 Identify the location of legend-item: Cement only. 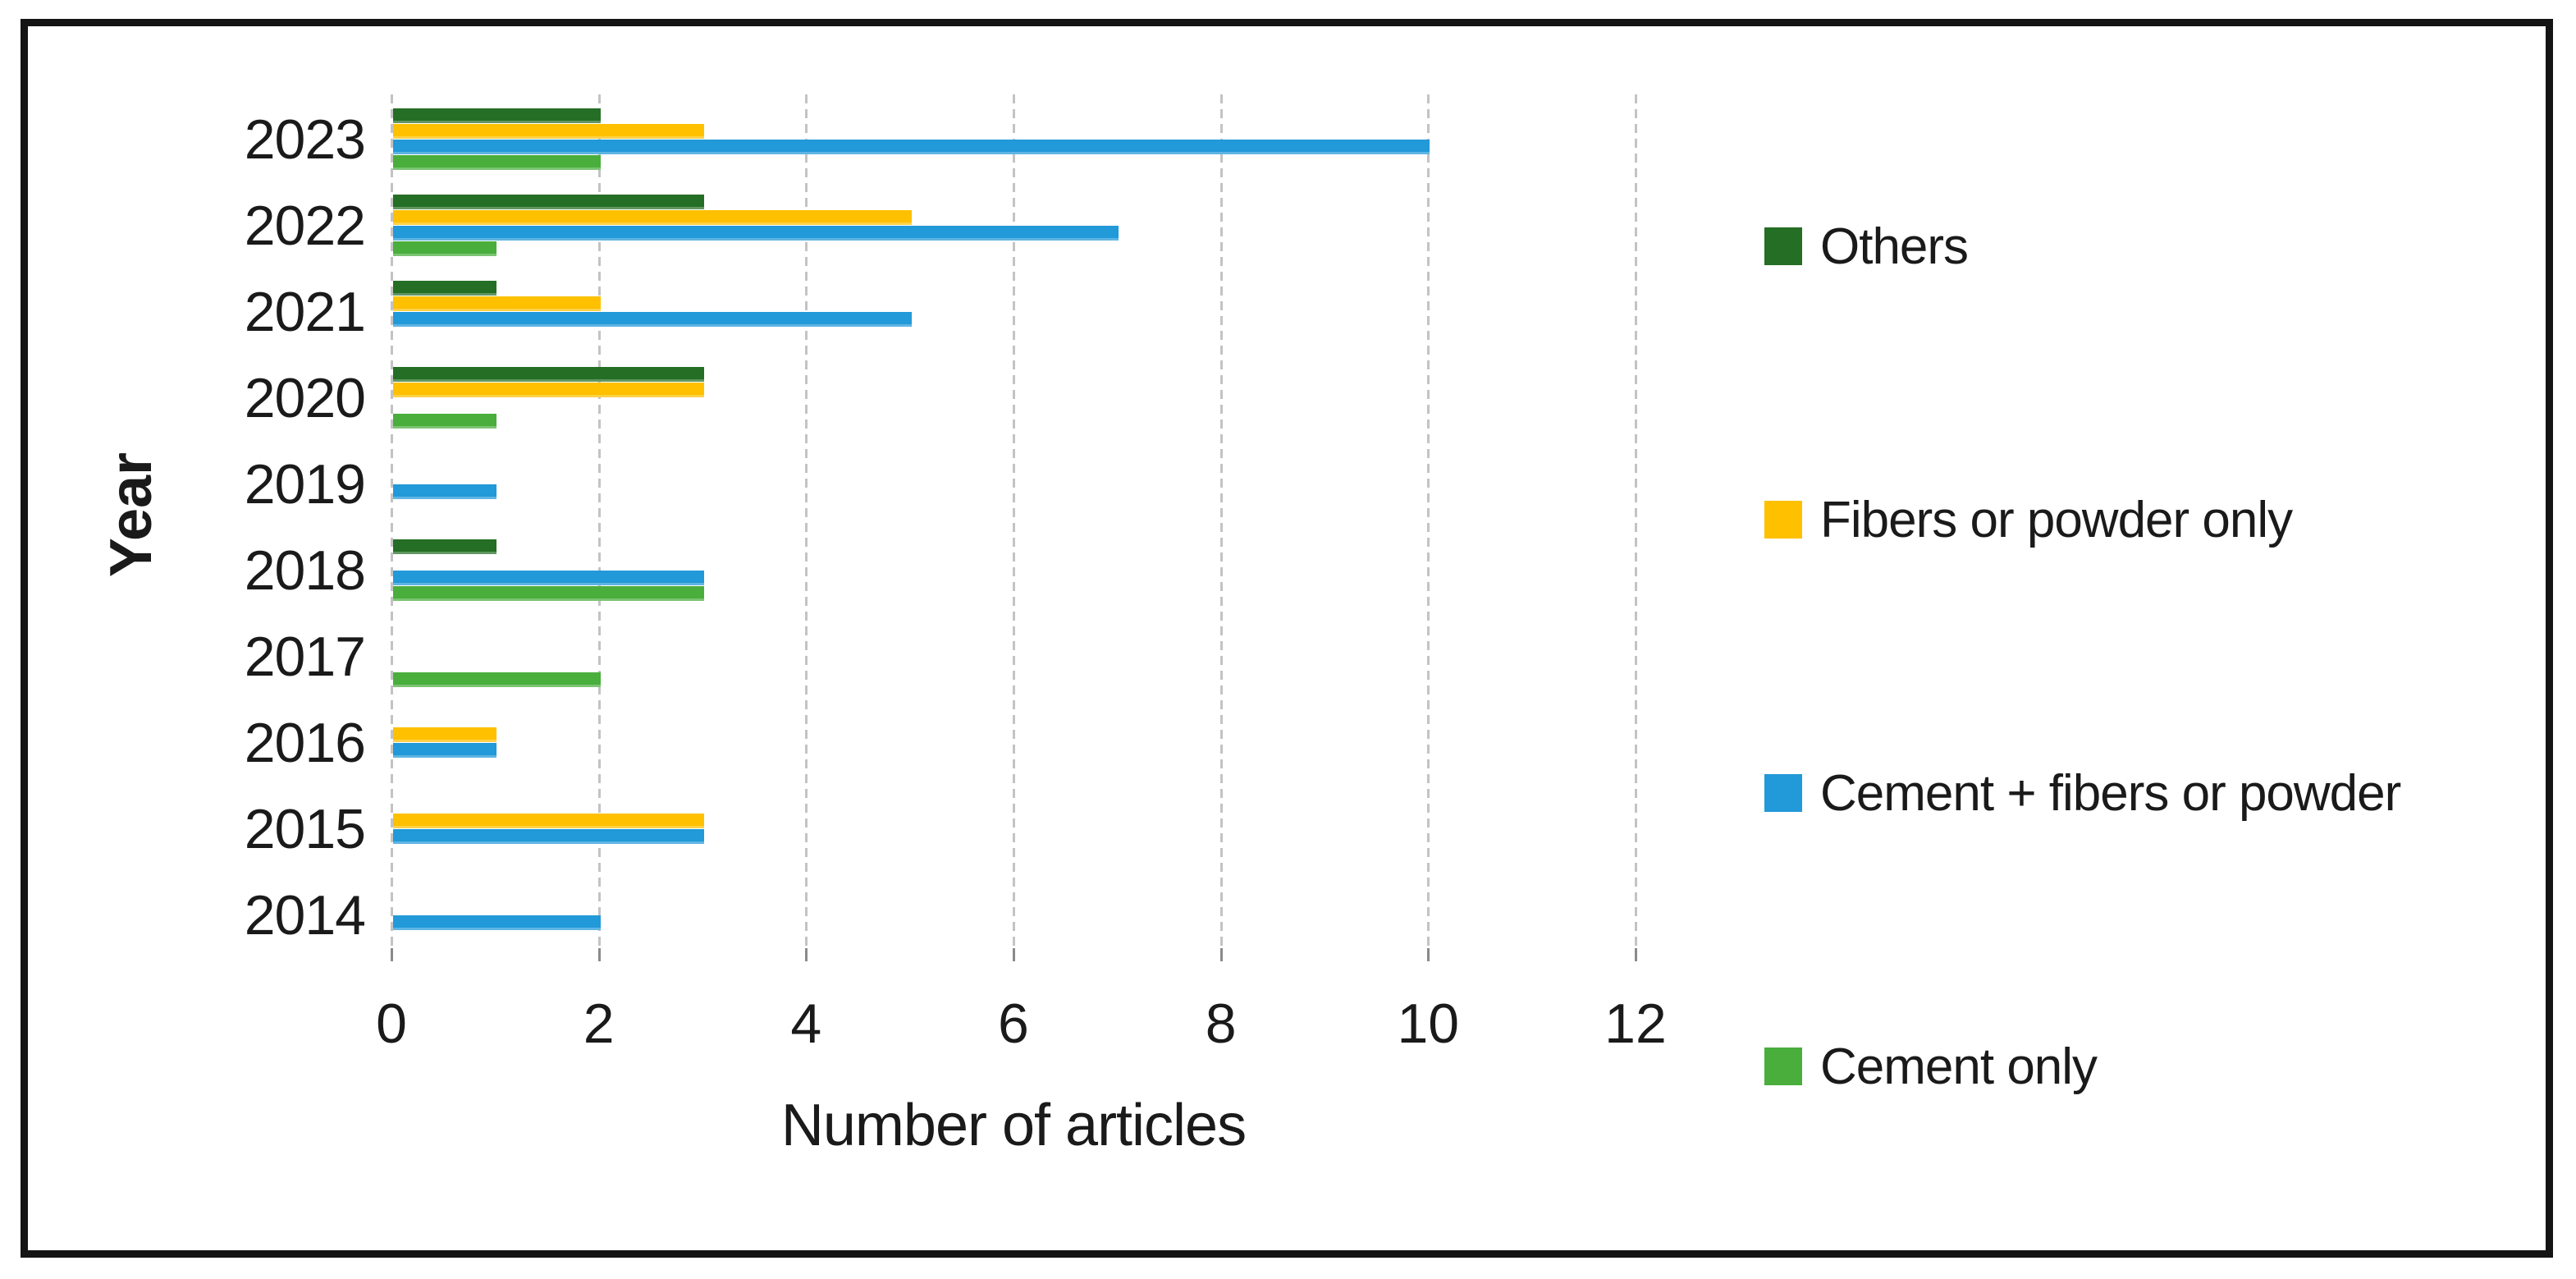
(1931, 1066).